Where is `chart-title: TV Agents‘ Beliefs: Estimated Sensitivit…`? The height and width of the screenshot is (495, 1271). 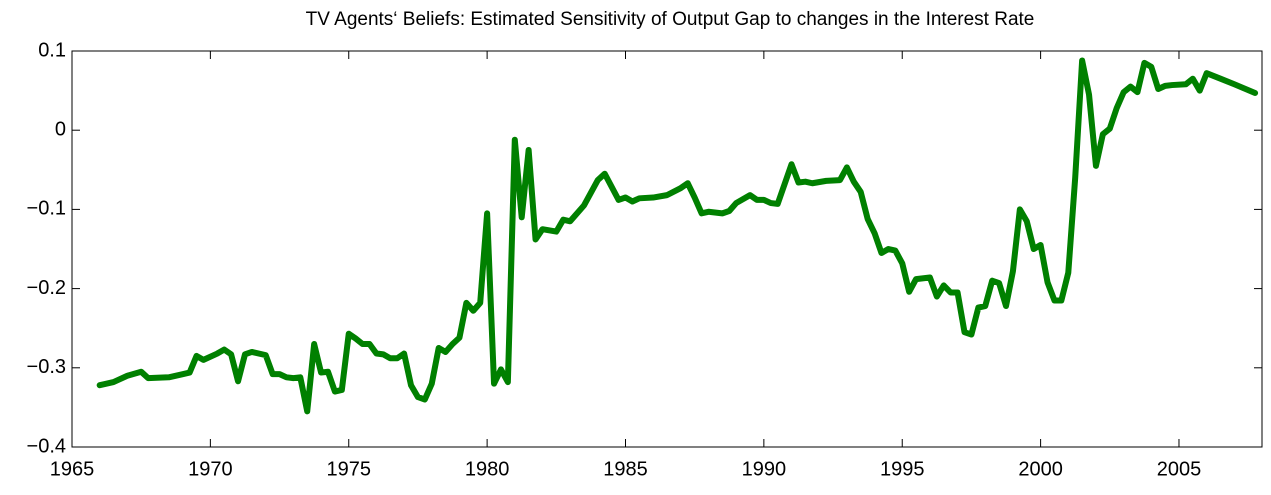 chart-title: TV Agents‘ Beliefs: Estimated Sensitivit… is located at coordinates (670, 19).